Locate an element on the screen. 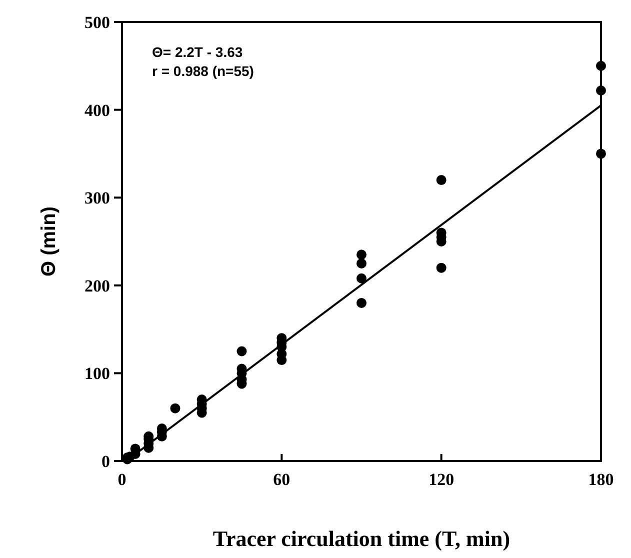 The image size is (631, 558). x-tick-label: 0 is located at coordinates (122, 479).